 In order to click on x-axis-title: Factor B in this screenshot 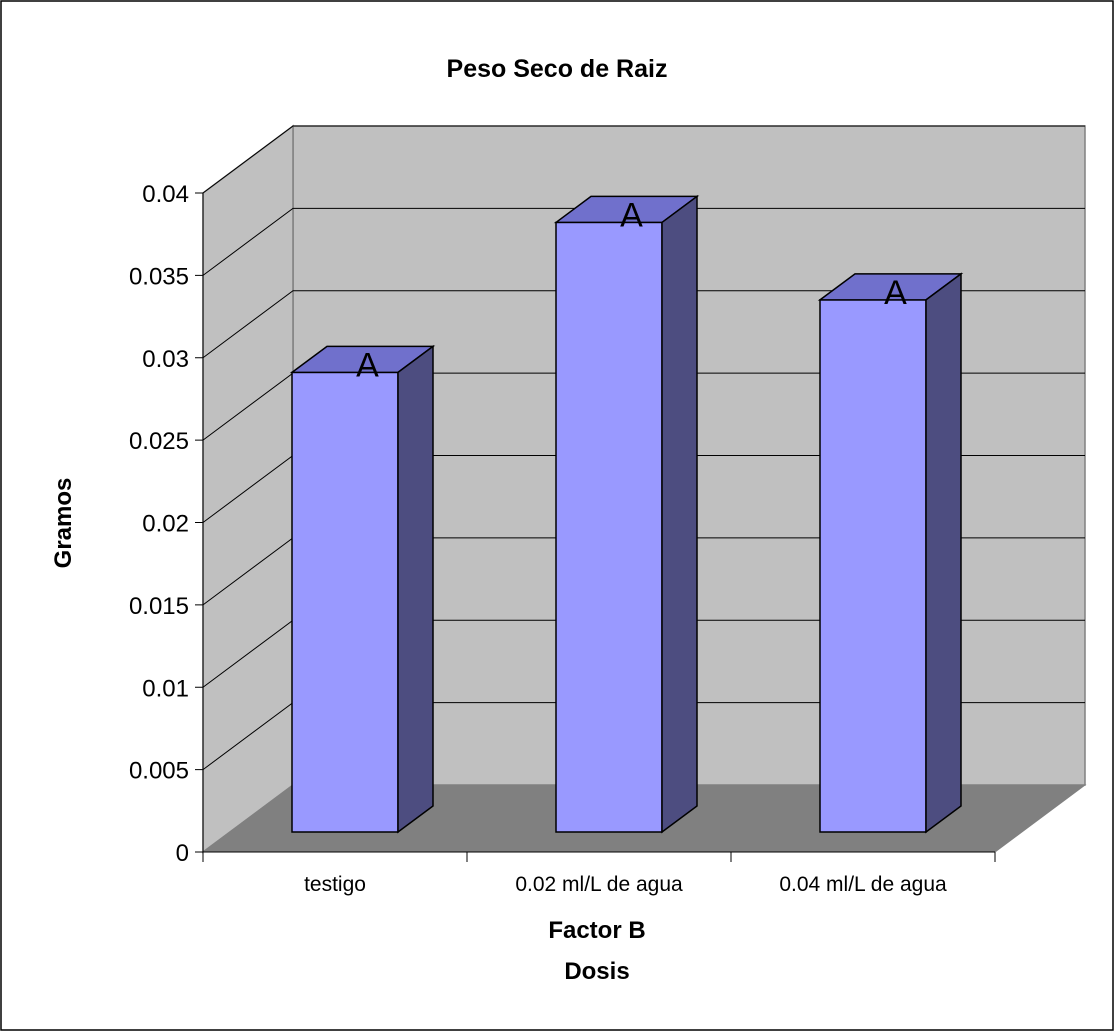, I will do `click(596, 930)`.